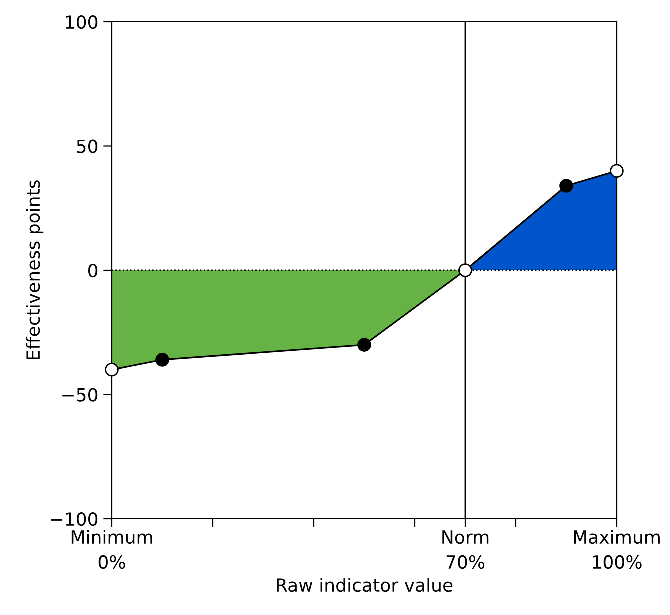 This screenshot has height=615, width=670. Describe the element at coordinates (80, 395) in the screenshot. I see `y-tick-label: −50` at that location.